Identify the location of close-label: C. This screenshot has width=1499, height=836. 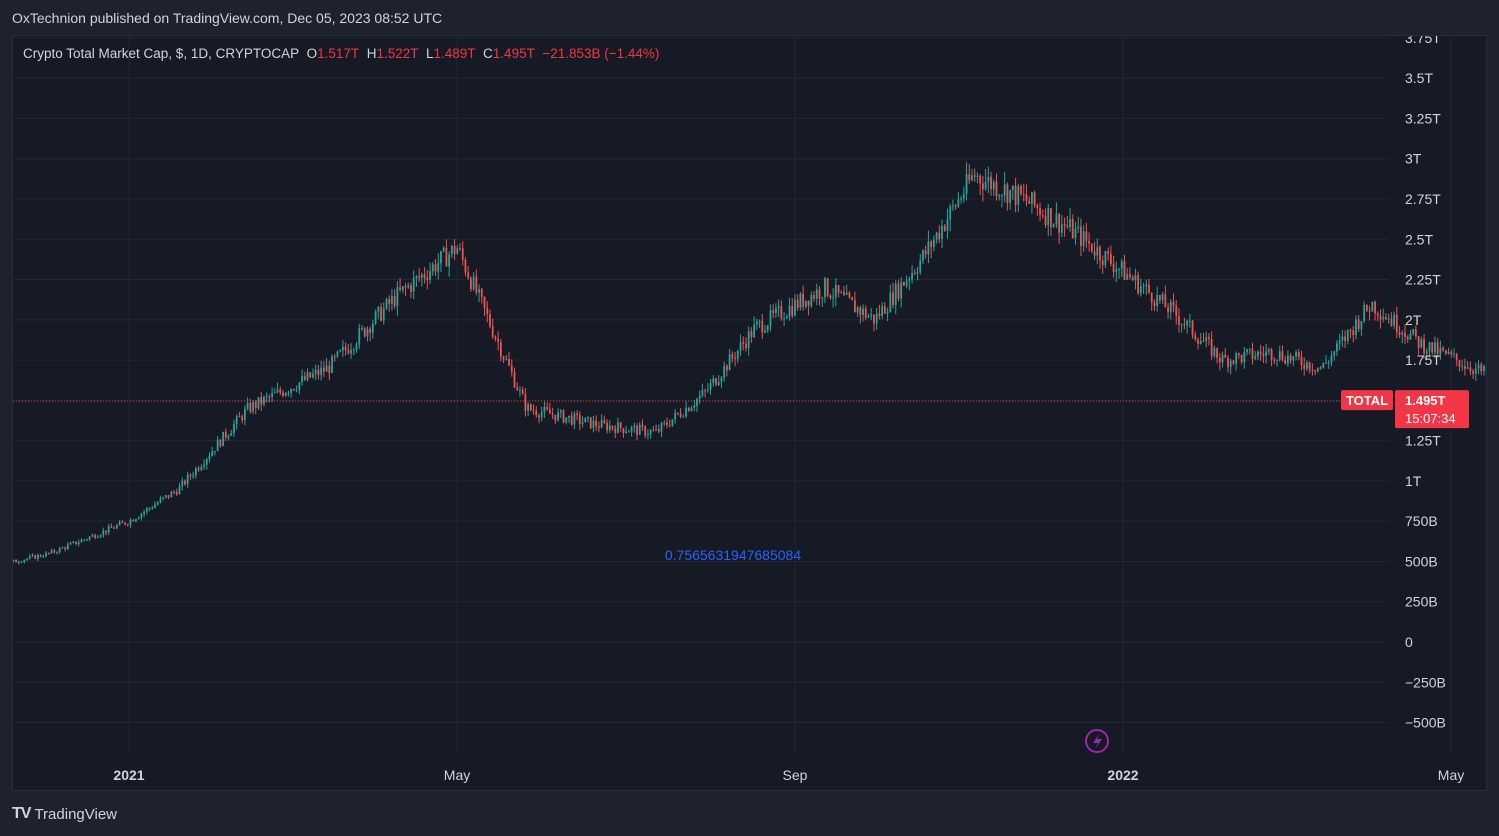
(488, 53).